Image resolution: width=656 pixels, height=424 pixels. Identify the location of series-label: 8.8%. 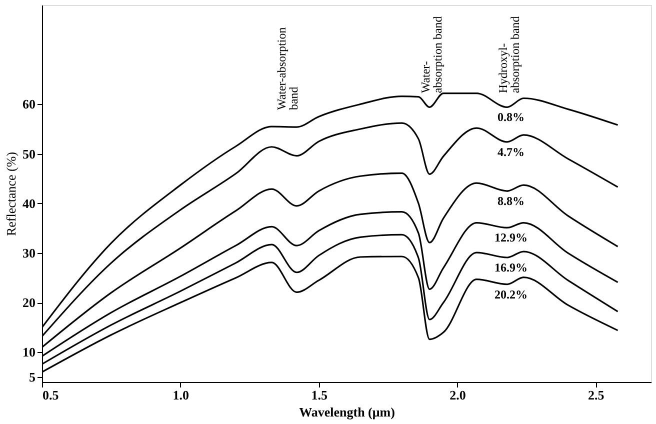
(511, 201).